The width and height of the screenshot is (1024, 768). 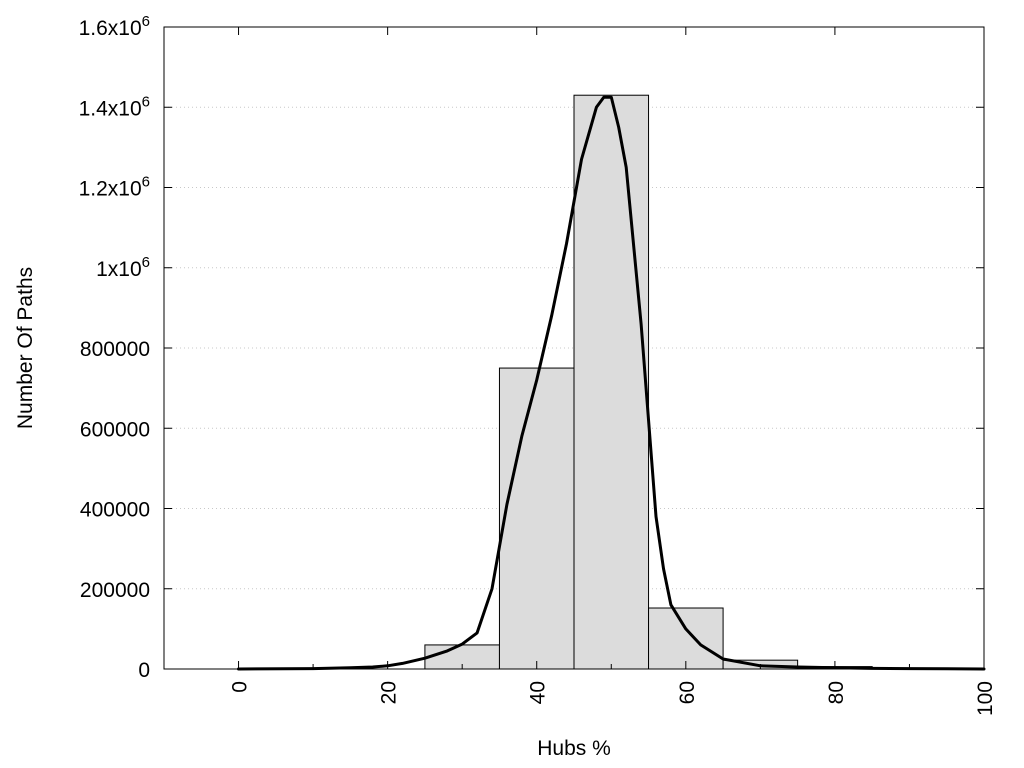 What do you see at coordinates (115, 429) in the screenshot?
I see `y-tick-label: 600000` at bounding box center [115, 429].